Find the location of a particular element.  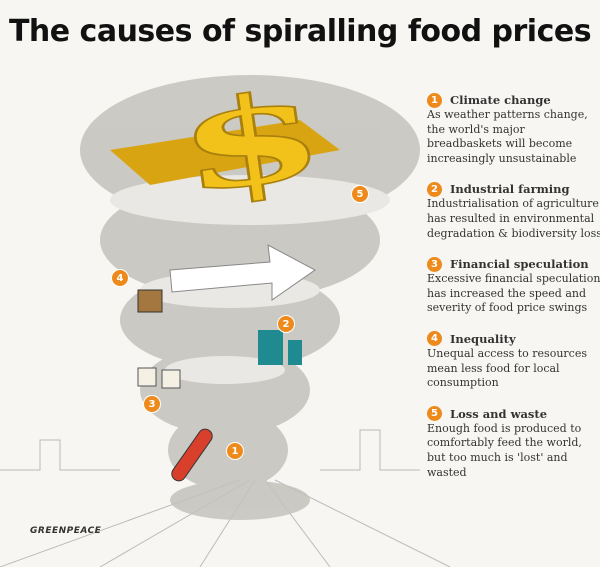

cause-heading: Loss and waste is located at coordinates (499, 413).